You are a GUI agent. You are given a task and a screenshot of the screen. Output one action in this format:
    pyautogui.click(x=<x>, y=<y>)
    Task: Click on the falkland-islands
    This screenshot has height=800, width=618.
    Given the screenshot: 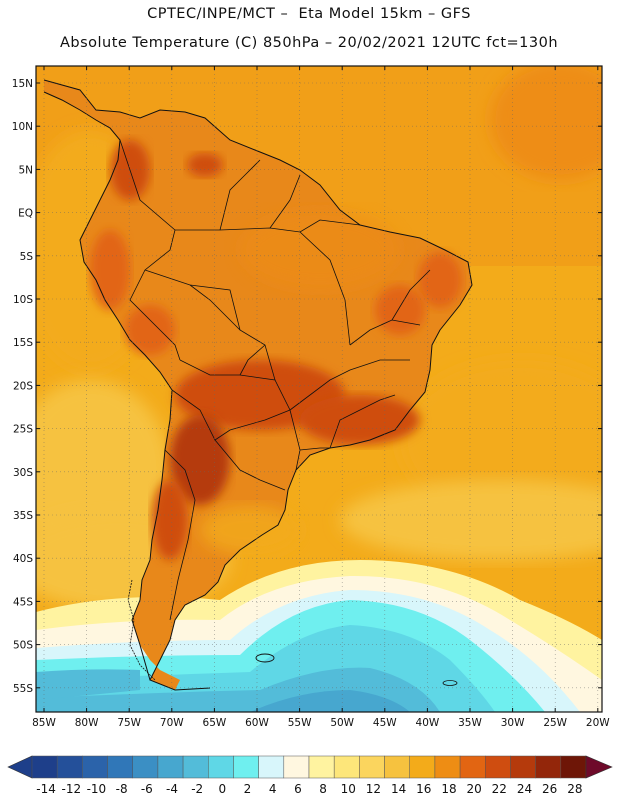 What is the action you would take?
    pyautogui.click(x=265, y=658)
    